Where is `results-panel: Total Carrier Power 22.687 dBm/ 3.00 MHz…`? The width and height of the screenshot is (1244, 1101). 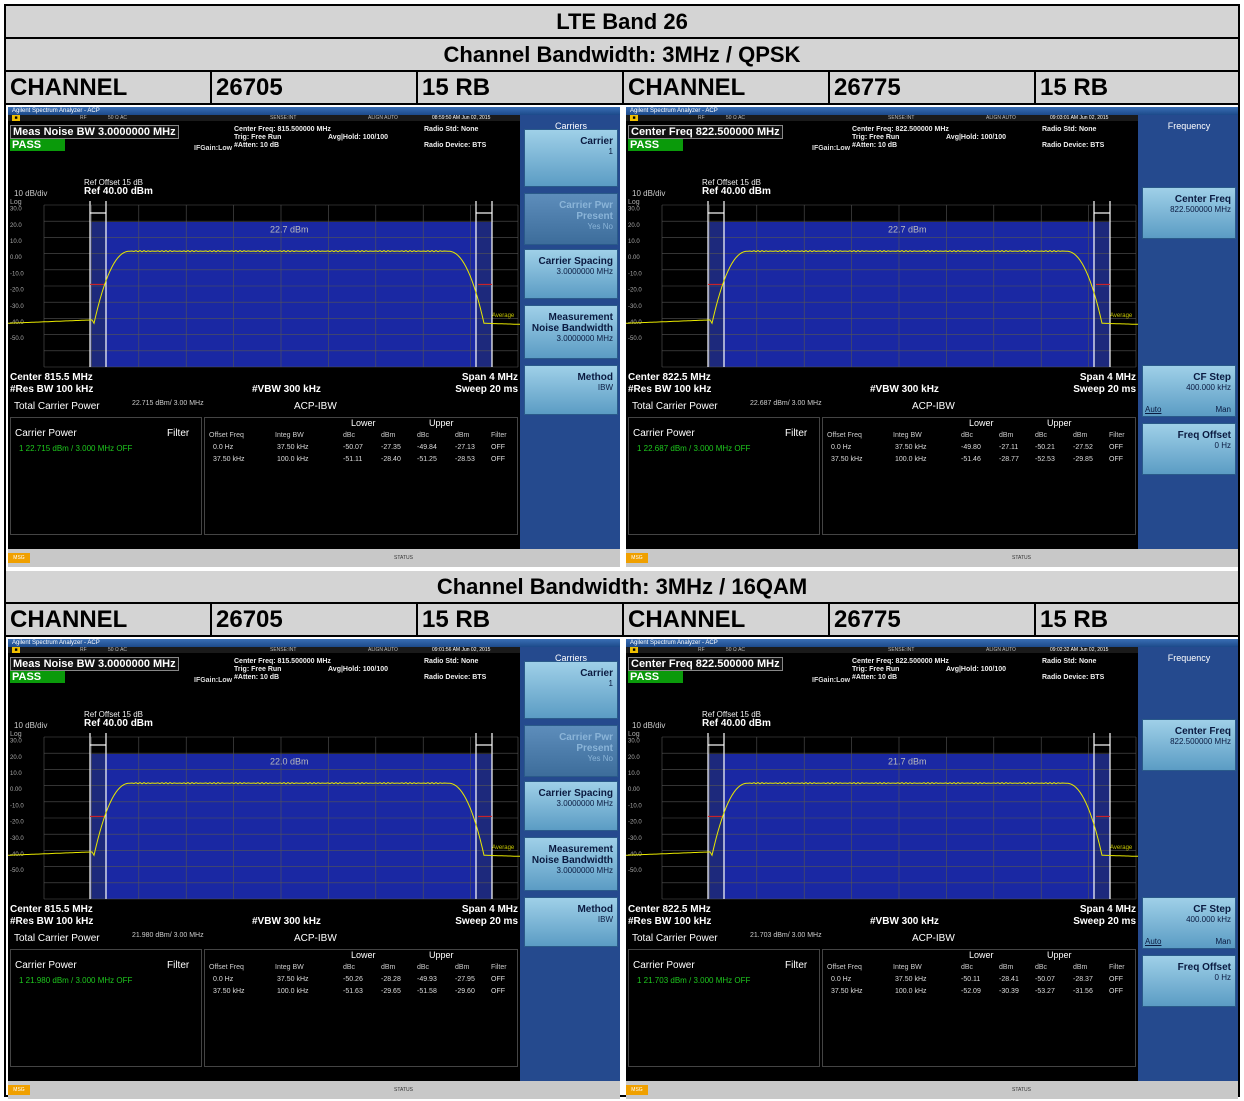
results-panel: Total Carrier Power 22.687 dBm/ 3.00 MHz… is located at coordinates (882, 473).